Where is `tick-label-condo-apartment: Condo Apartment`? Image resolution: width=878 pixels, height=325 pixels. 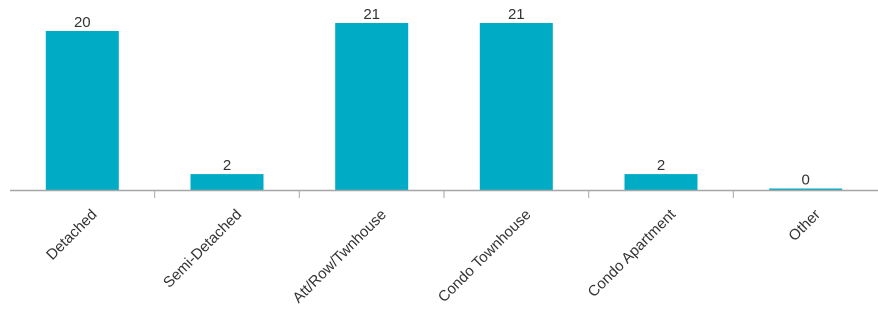
tick-label-condo-apartment: Condo Apartment is located at coordinates (632, 253).